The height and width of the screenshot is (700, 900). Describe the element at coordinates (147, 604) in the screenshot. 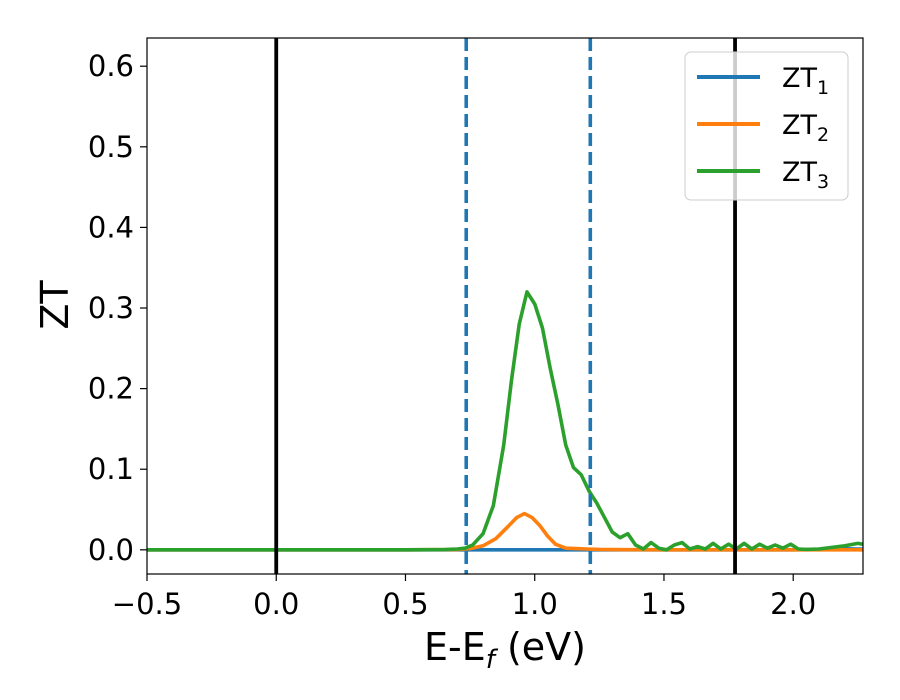

I see `x-tick-label: −0.5` at that location.